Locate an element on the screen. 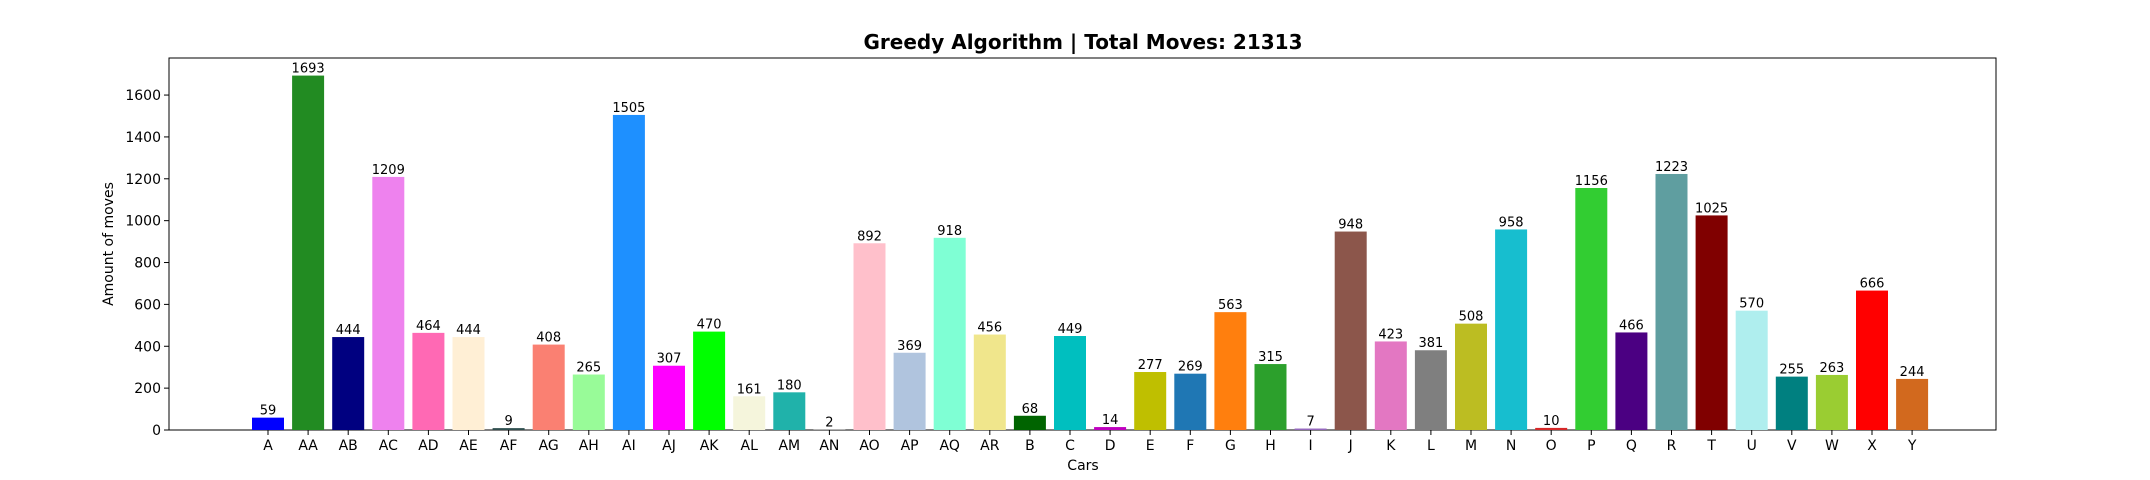 This screenshot has height=480, width=2150. bar-value-label: 307 is located at coordinates (669, 359).